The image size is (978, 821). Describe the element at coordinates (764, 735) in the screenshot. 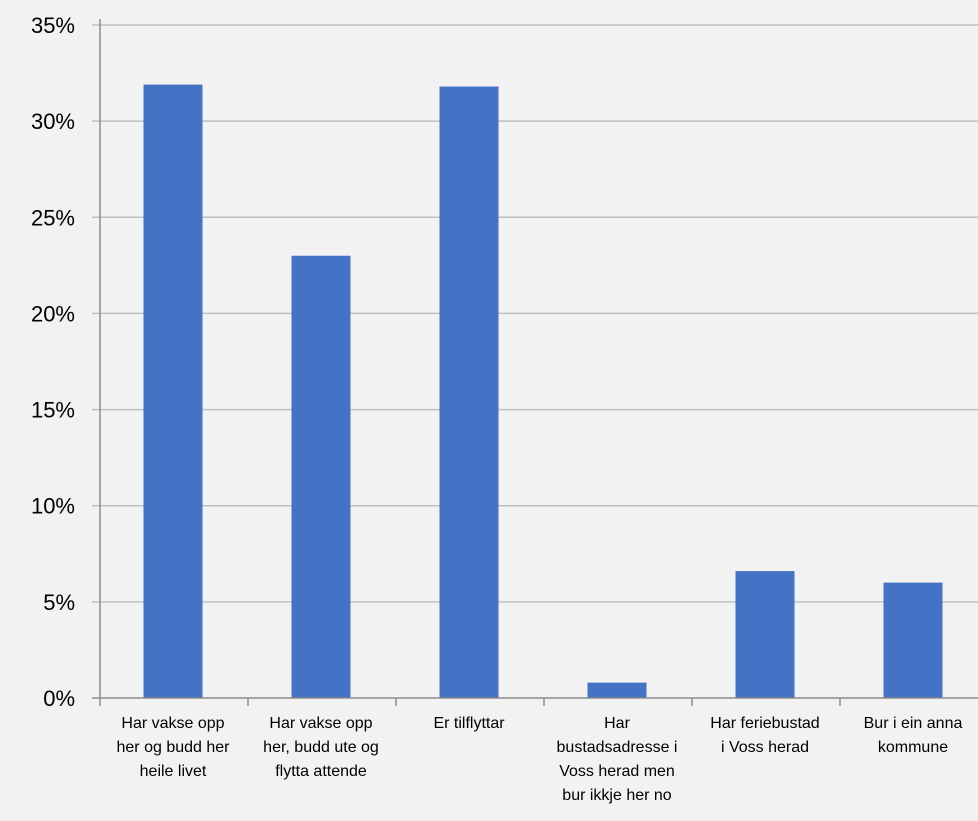

I see `x-tick-label: Har feriebustad i Voss herad` at that location.